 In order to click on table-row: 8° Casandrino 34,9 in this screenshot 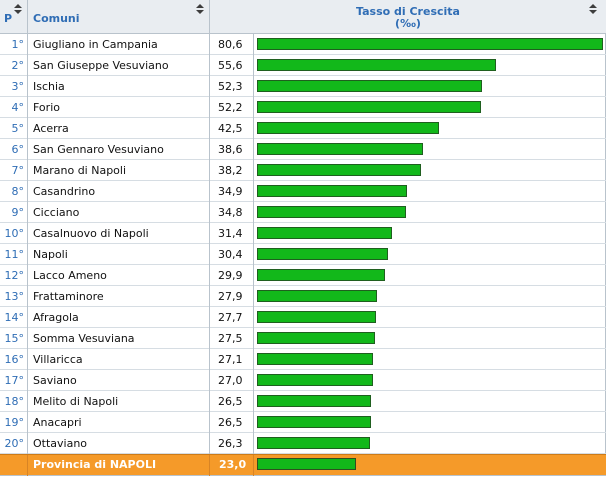, I will do `click(303, 191)`.